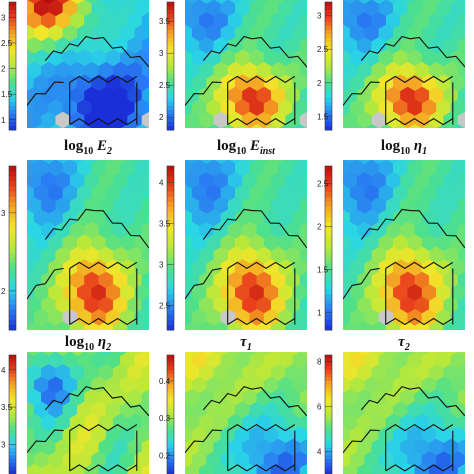 The height and width of the screenshot is (474, 474). Describe the element at coordinates (416, 146) in the screenshot. I see `title-symbol: η` at that location.